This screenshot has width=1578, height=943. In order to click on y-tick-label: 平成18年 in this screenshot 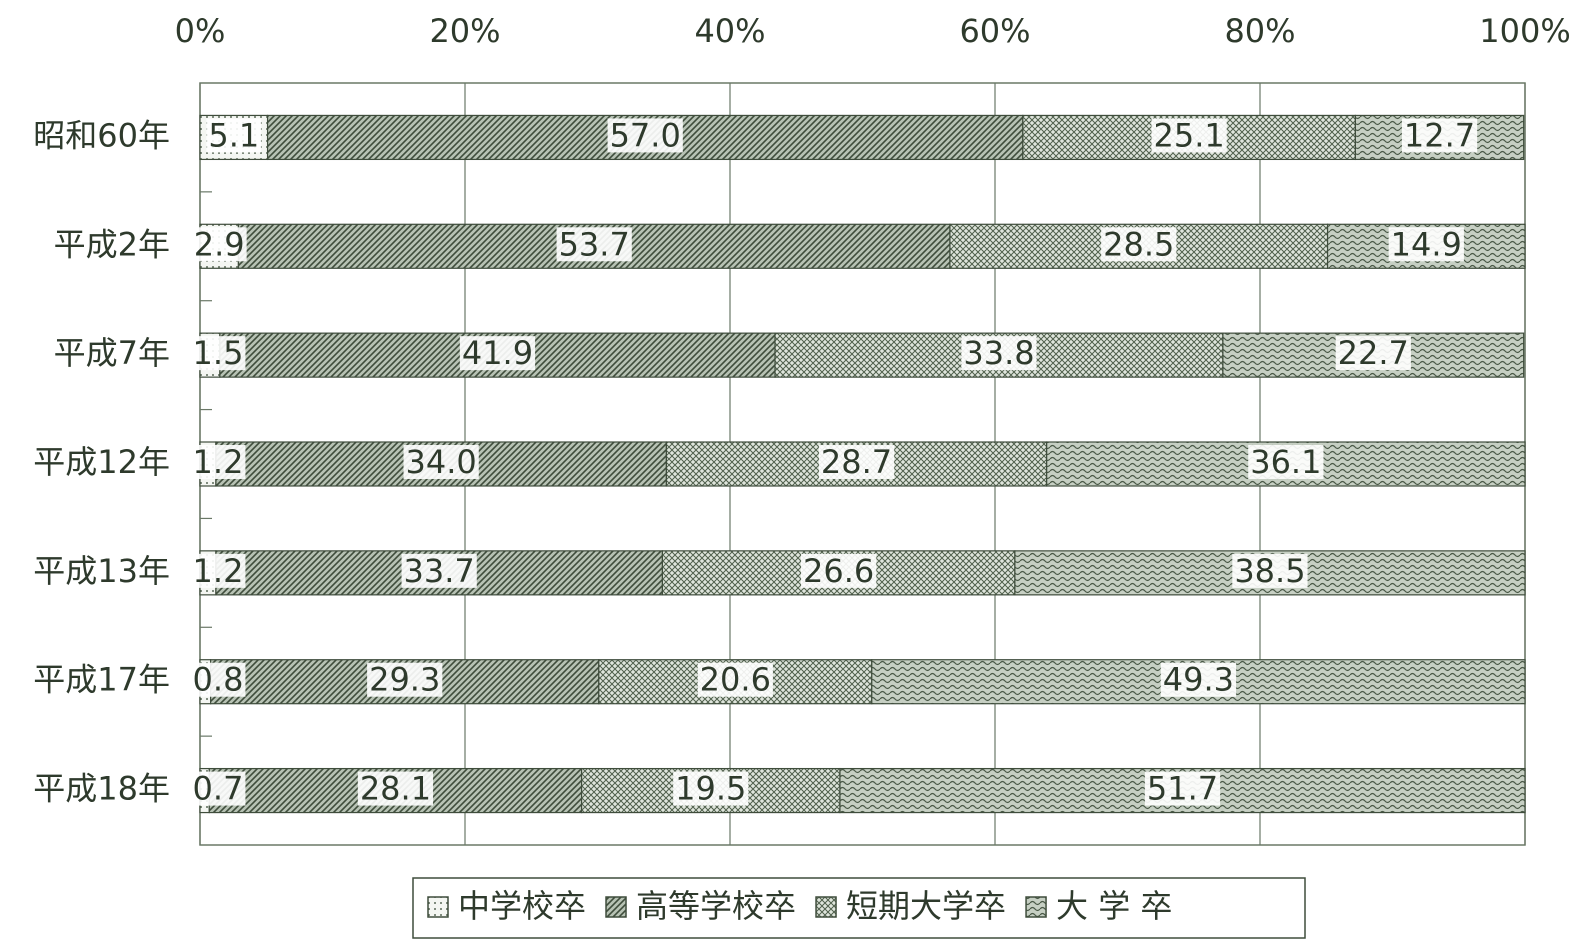, I will do `click(101, 789)`.